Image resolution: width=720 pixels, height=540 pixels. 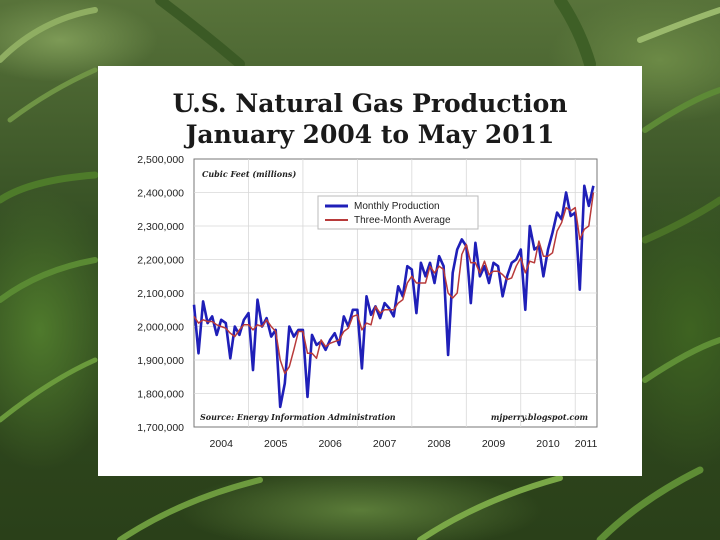 What do you see at coordinates (548, 444) in the screenshot?
I see `x-tick-label: 2010` at bounding box center [548, 444].